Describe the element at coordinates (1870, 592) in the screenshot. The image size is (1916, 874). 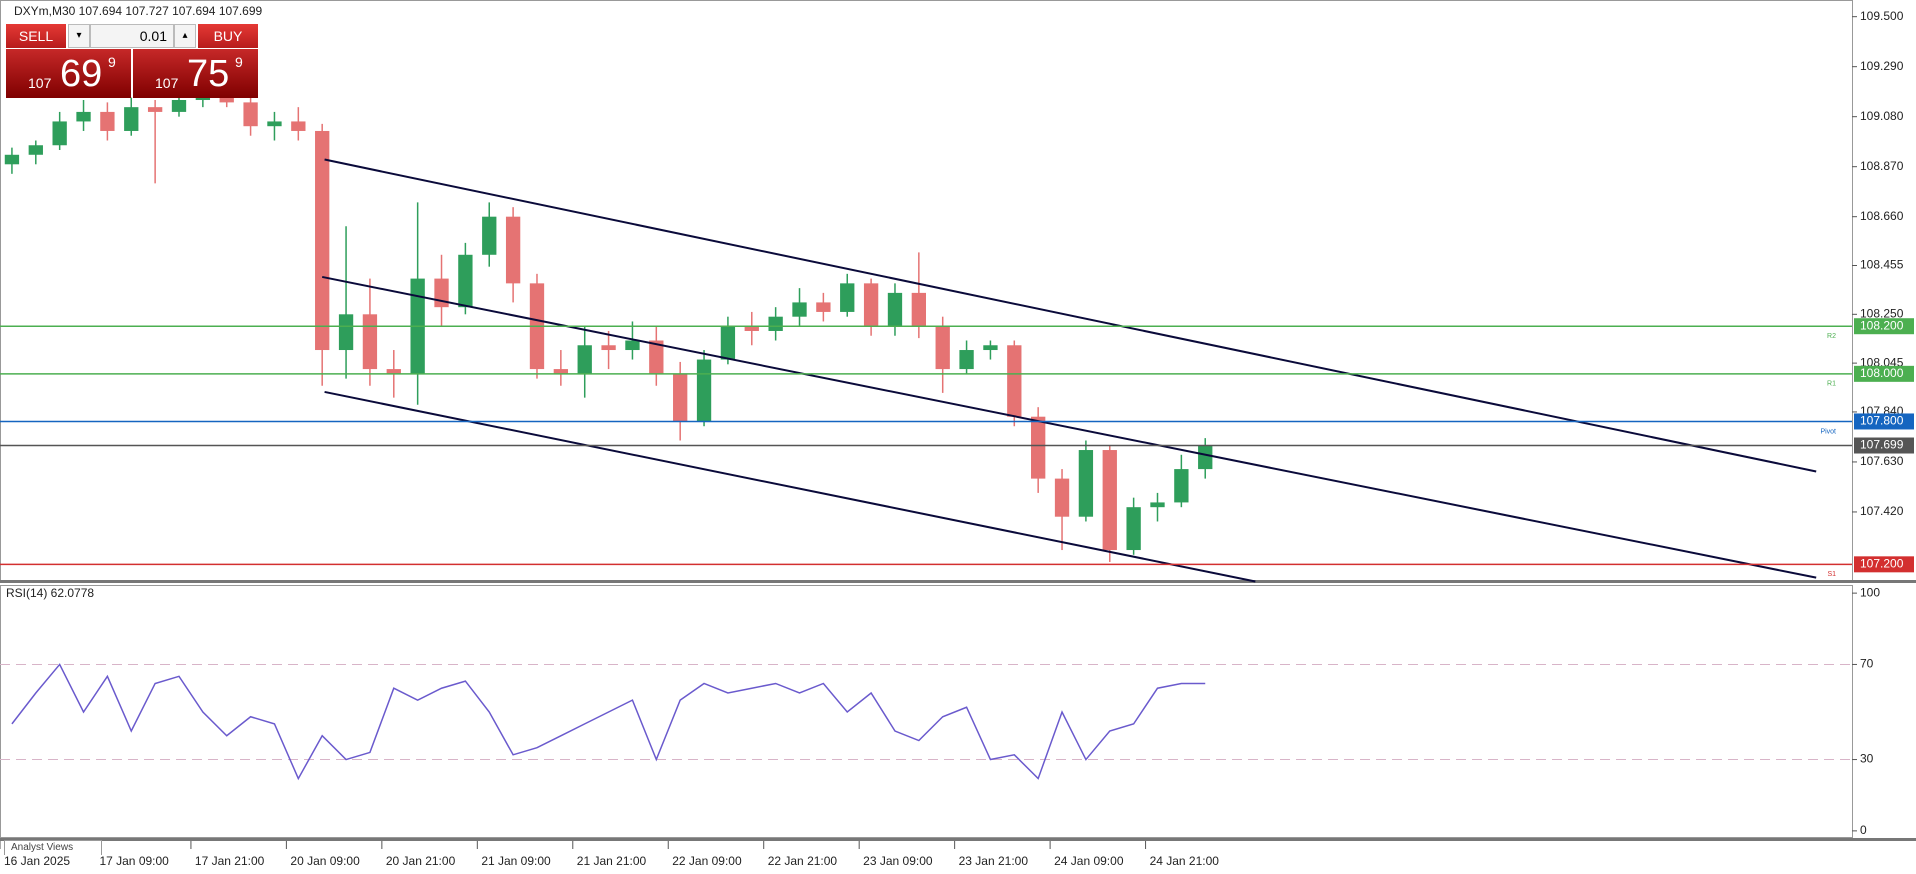
I see `y-tick-label: 100` at that location.